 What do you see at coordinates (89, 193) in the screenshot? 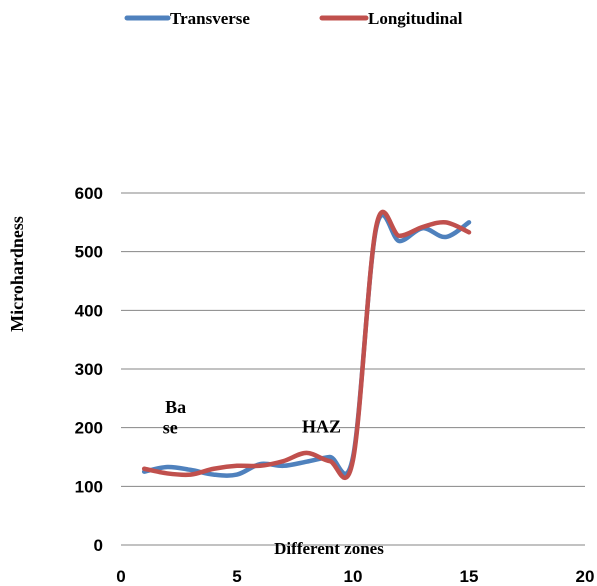
I see `y-tick-label-600: 600` at bounding box center [89, 193].